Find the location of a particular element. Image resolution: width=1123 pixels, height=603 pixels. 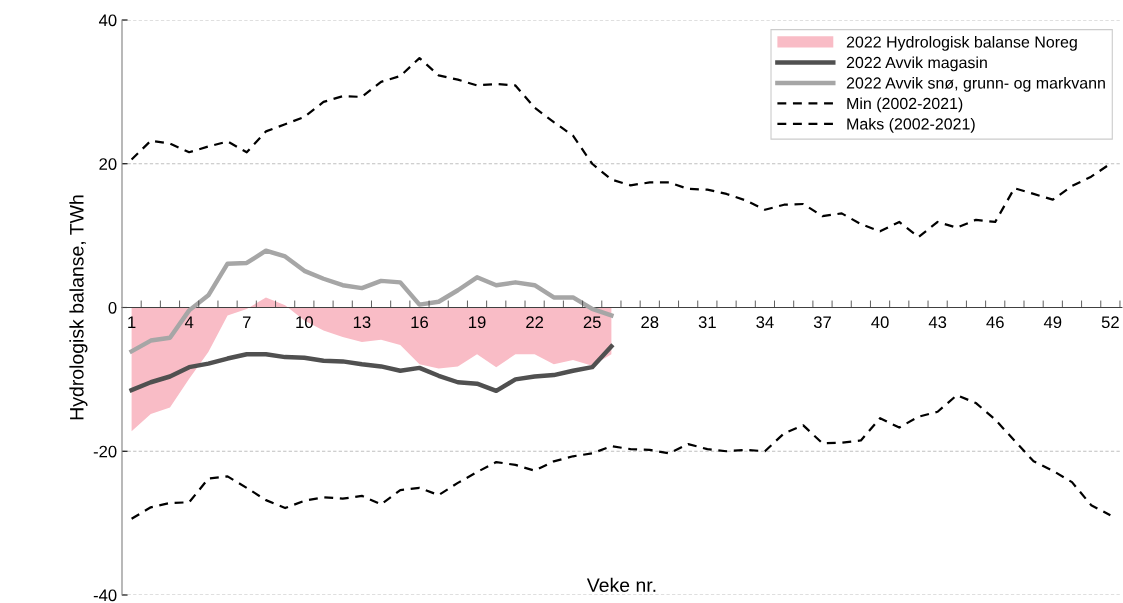

x-tick-label: 16 is located at coordinates (420, 322).